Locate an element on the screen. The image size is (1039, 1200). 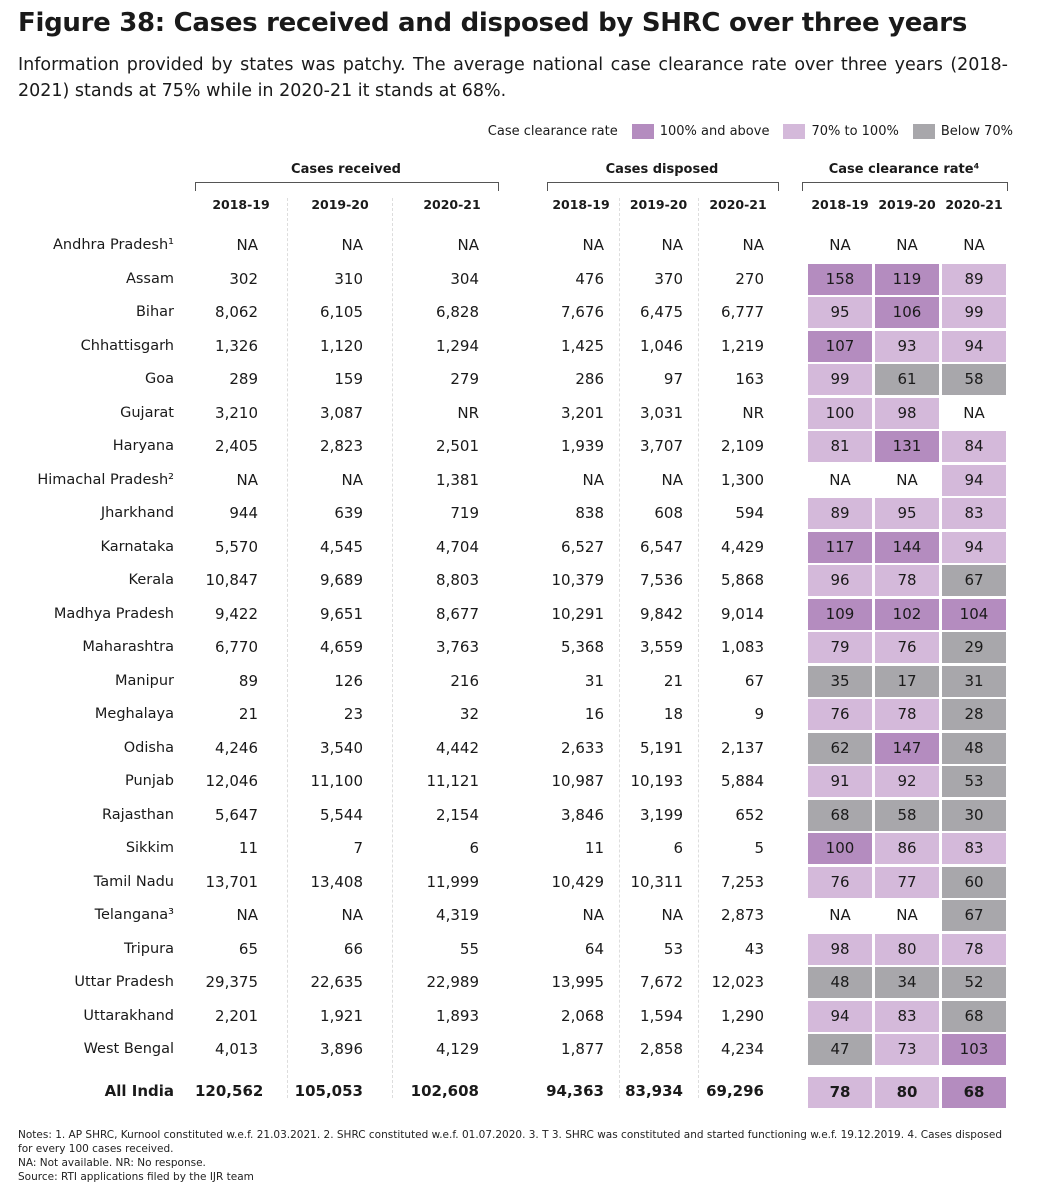
state-name: Uttarakhand is located at coordinates (128, 1015).